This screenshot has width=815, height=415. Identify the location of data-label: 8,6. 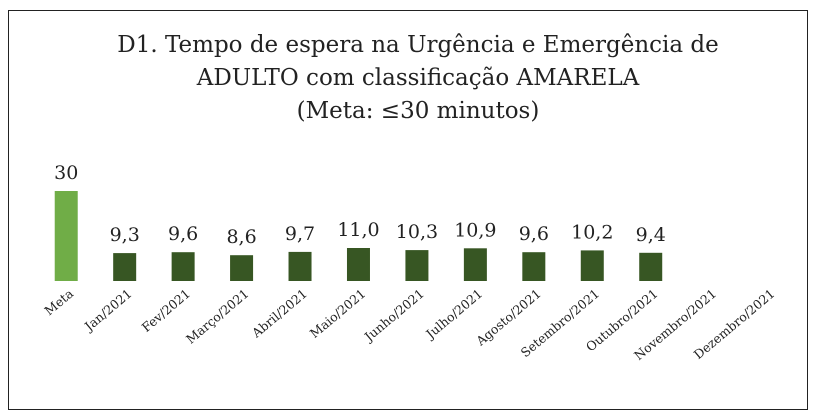
(241, 237).